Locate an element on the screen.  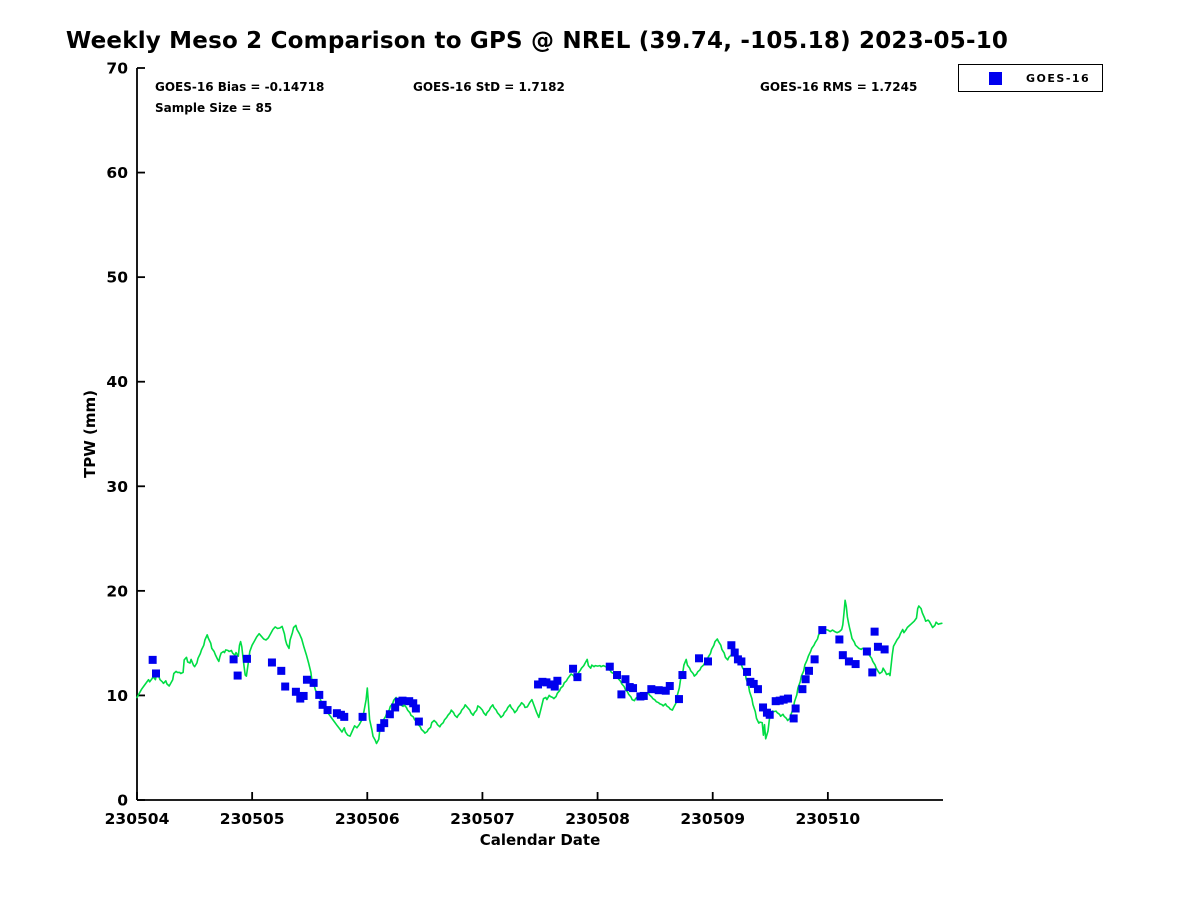
goes16-legend-label: GOES-16 is located at coordinates (1058, 78).